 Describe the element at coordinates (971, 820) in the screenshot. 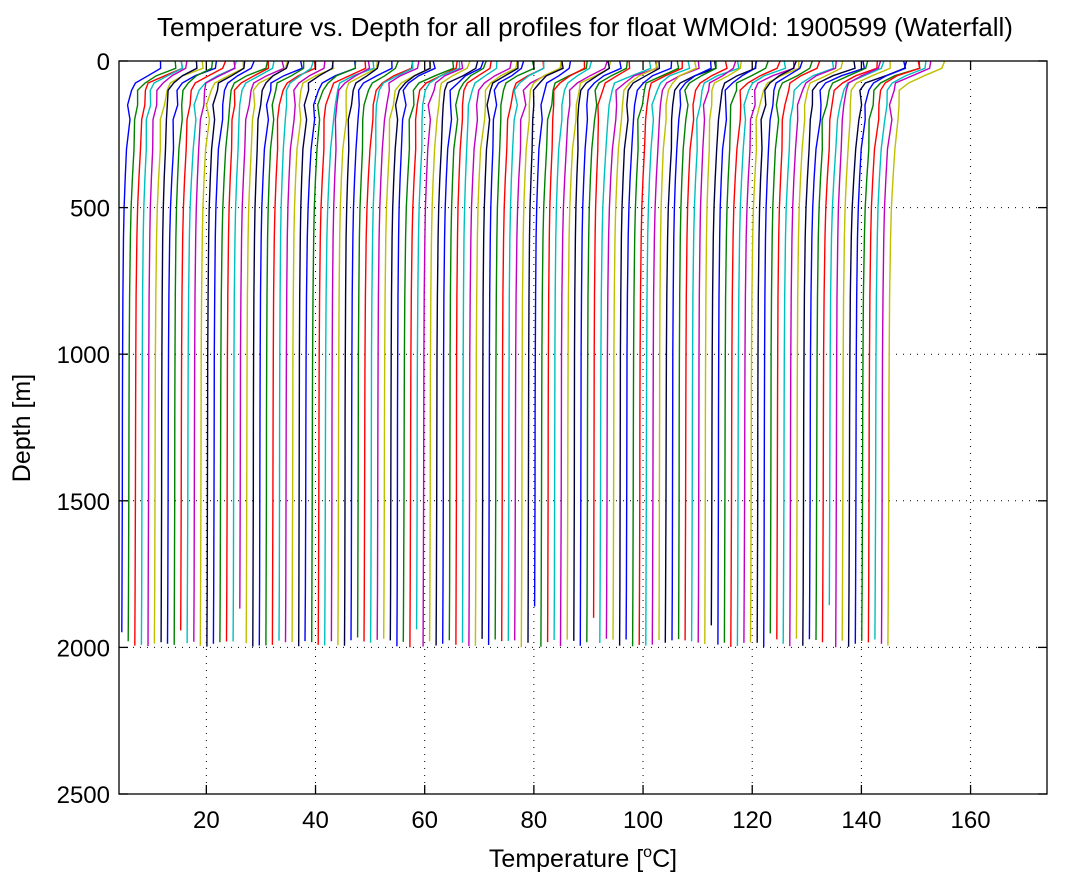

I see `x-tick-label: 160` at that location.